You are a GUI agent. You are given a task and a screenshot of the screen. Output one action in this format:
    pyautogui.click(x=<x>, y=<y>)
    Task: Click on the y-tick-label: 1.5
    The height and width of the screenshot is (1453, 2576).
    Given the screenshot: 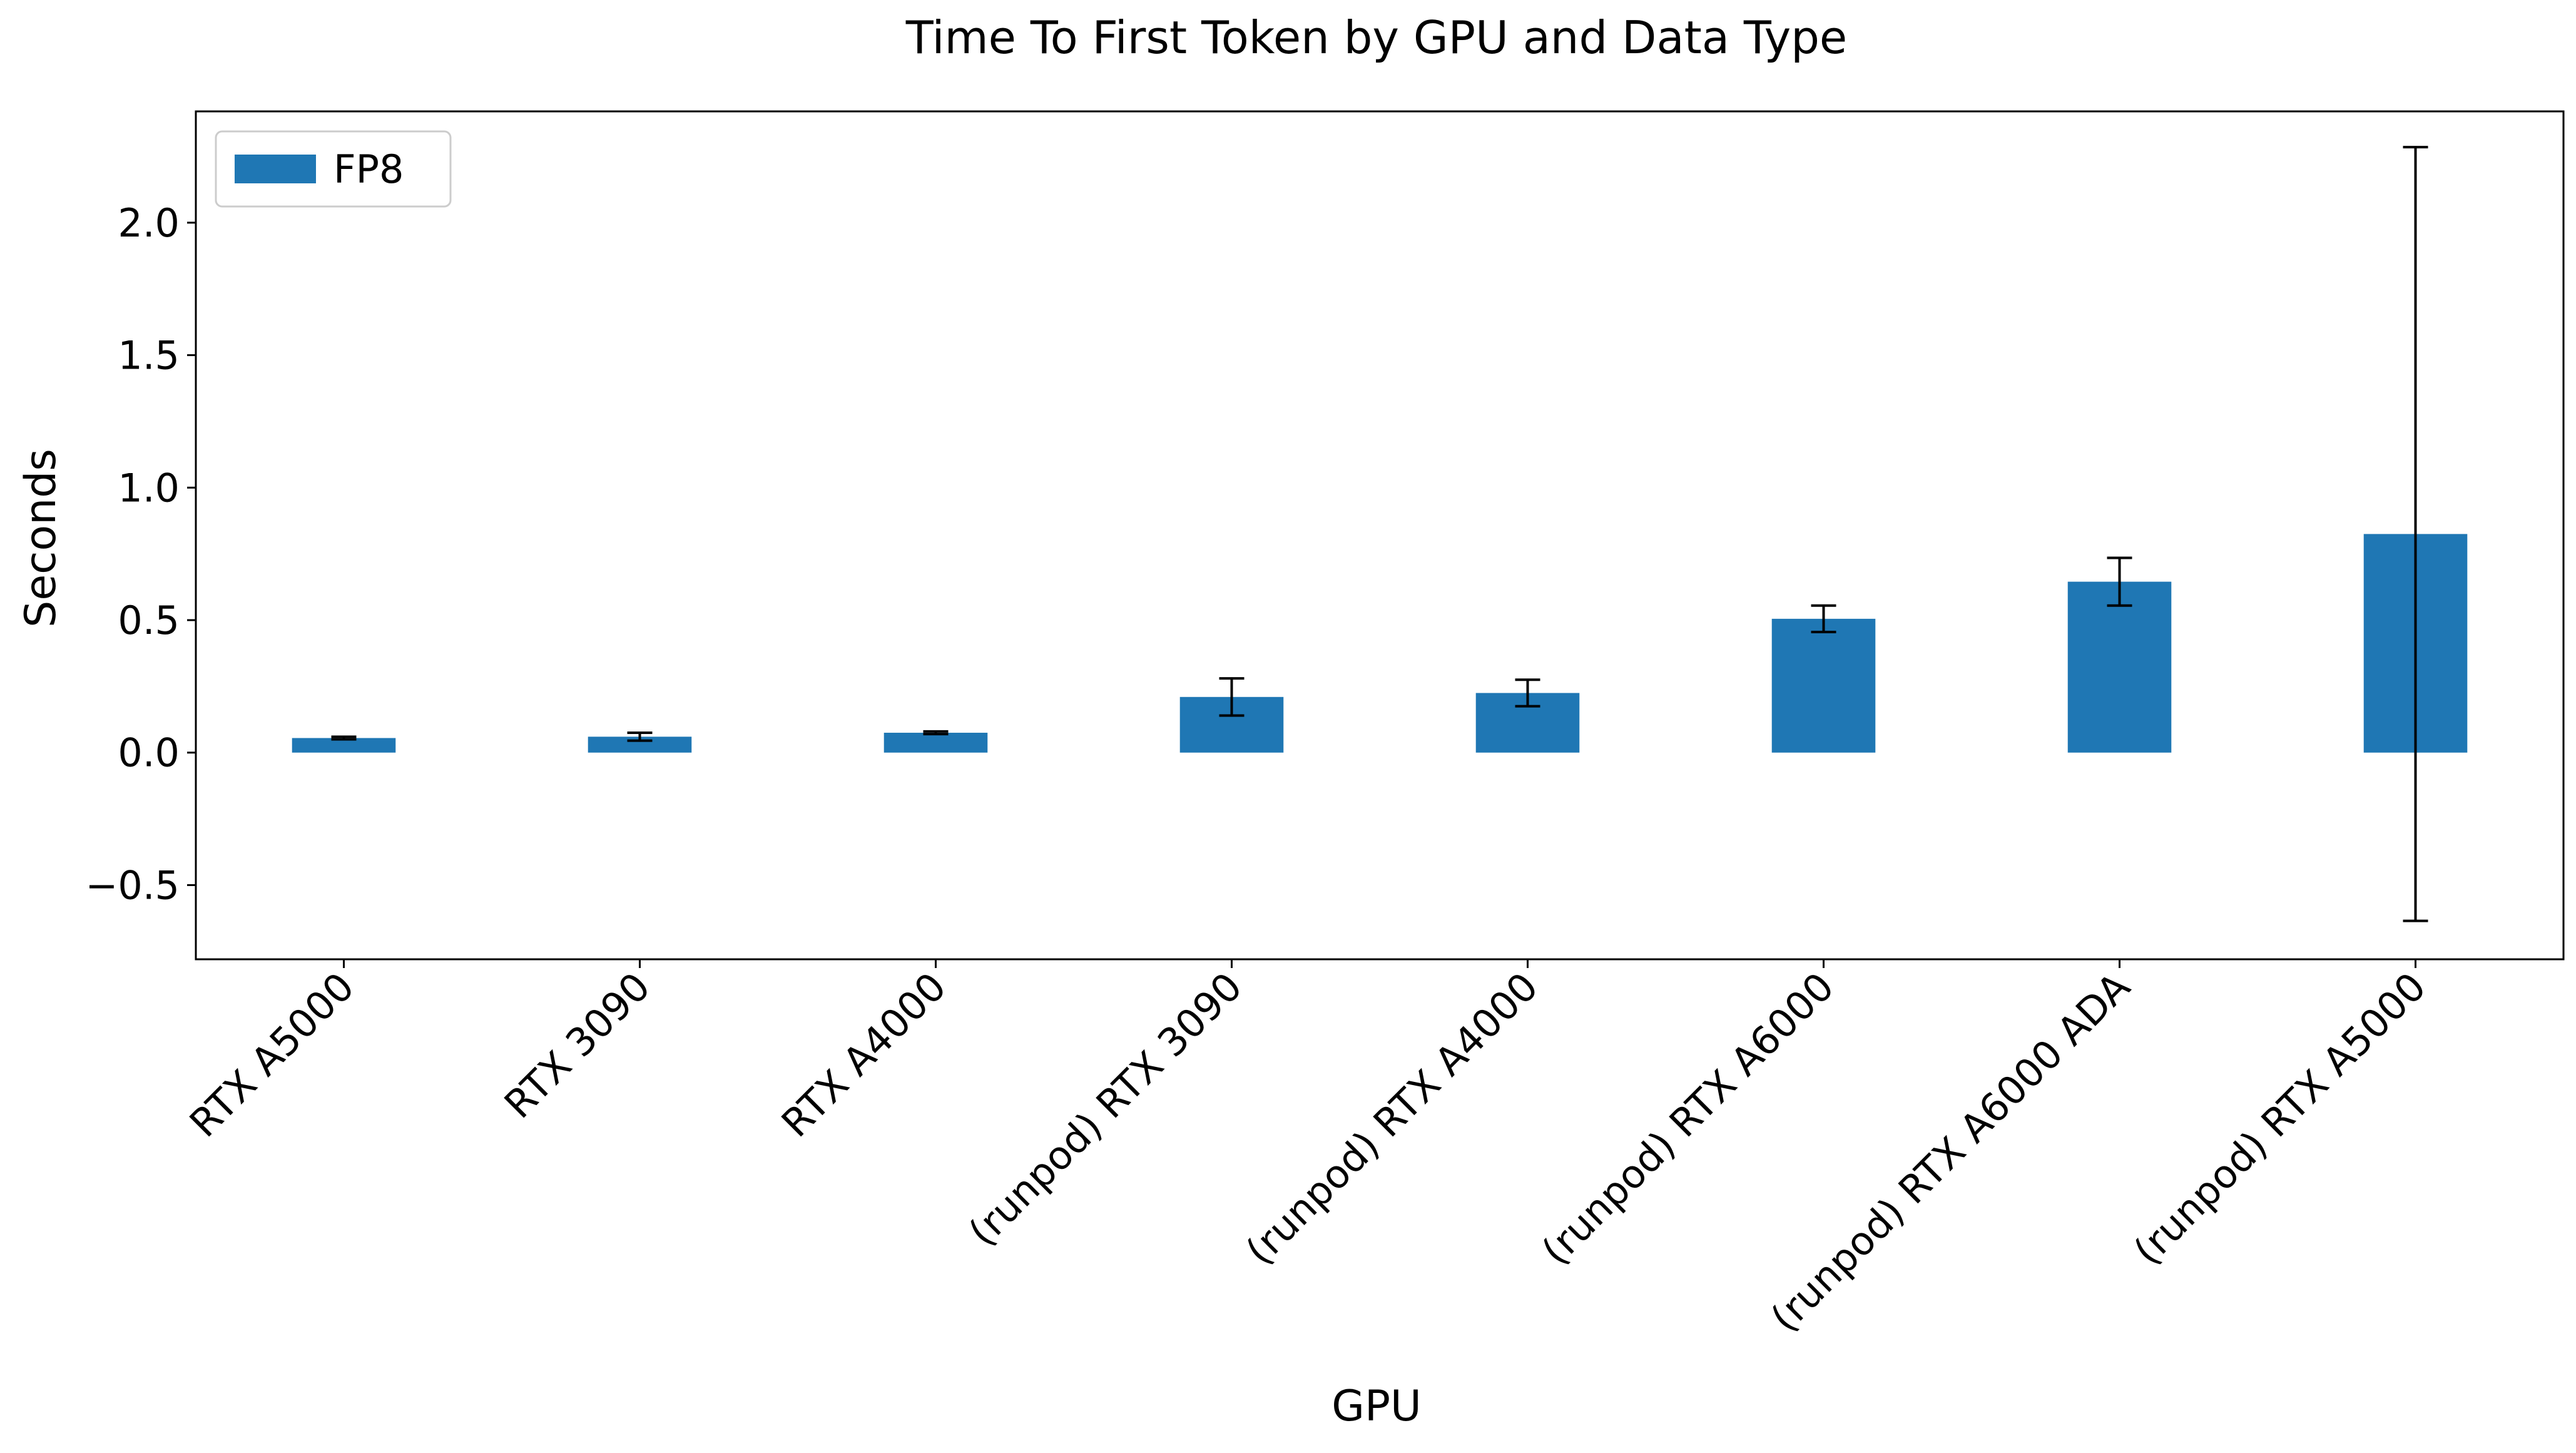 What is the action you would take?
    pyautogui.click(x=149, y=356)
    